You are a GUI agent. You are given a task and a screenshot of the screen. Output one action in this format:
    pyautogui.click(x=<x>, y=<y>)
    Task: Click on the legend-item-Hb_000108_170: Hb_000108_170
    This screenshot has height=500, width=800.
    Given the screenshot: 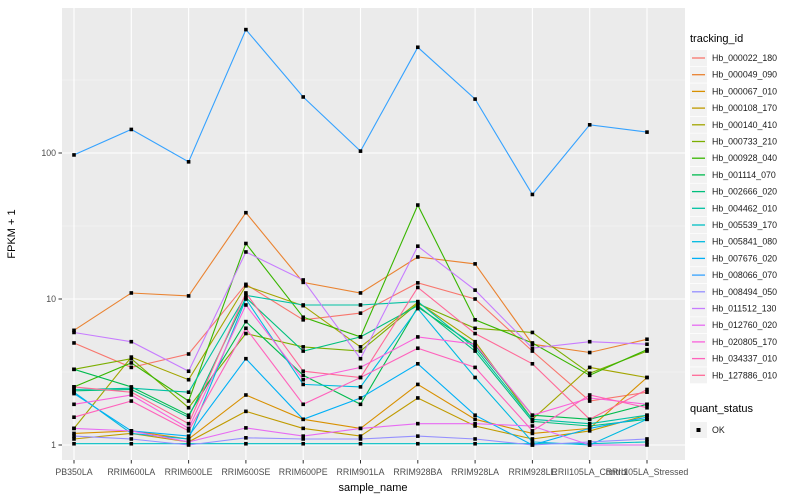 What is the action you would take?
    pyautogui.click(x=733, y=108)
    